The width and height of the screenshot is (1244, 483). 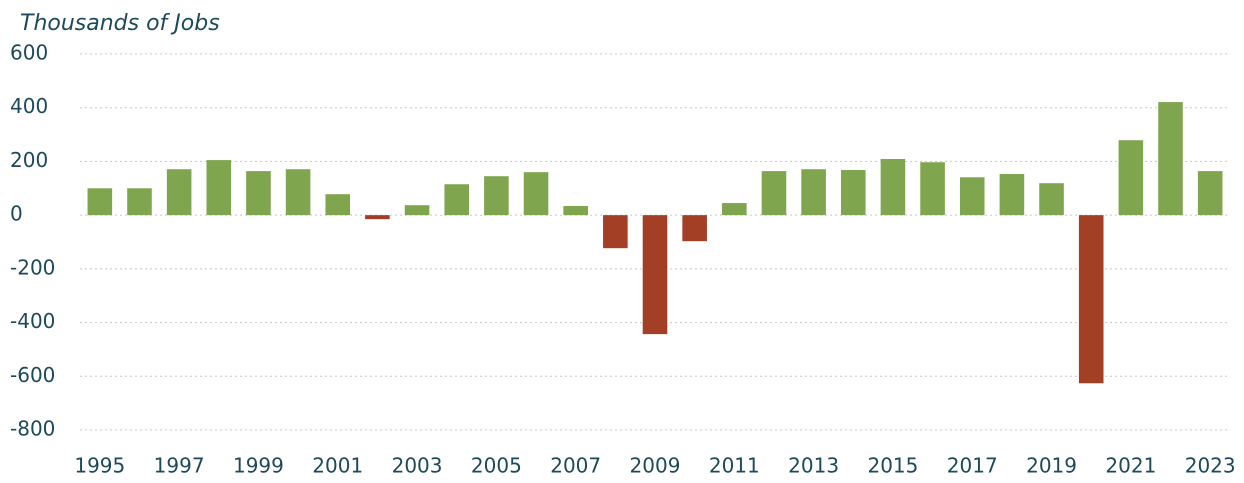 I want to click on x-tick-label: 2021, so click(x=1130, y=466).